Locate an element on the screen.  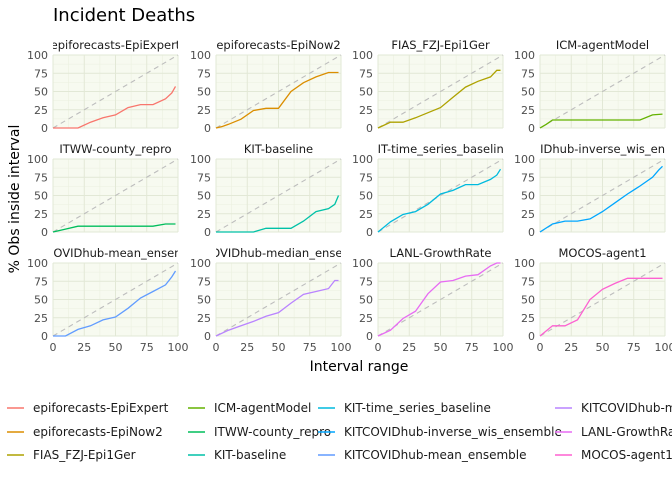
strip-label: KITCOVIDhub-mean_ensemble is located at coordinates (115, 253).